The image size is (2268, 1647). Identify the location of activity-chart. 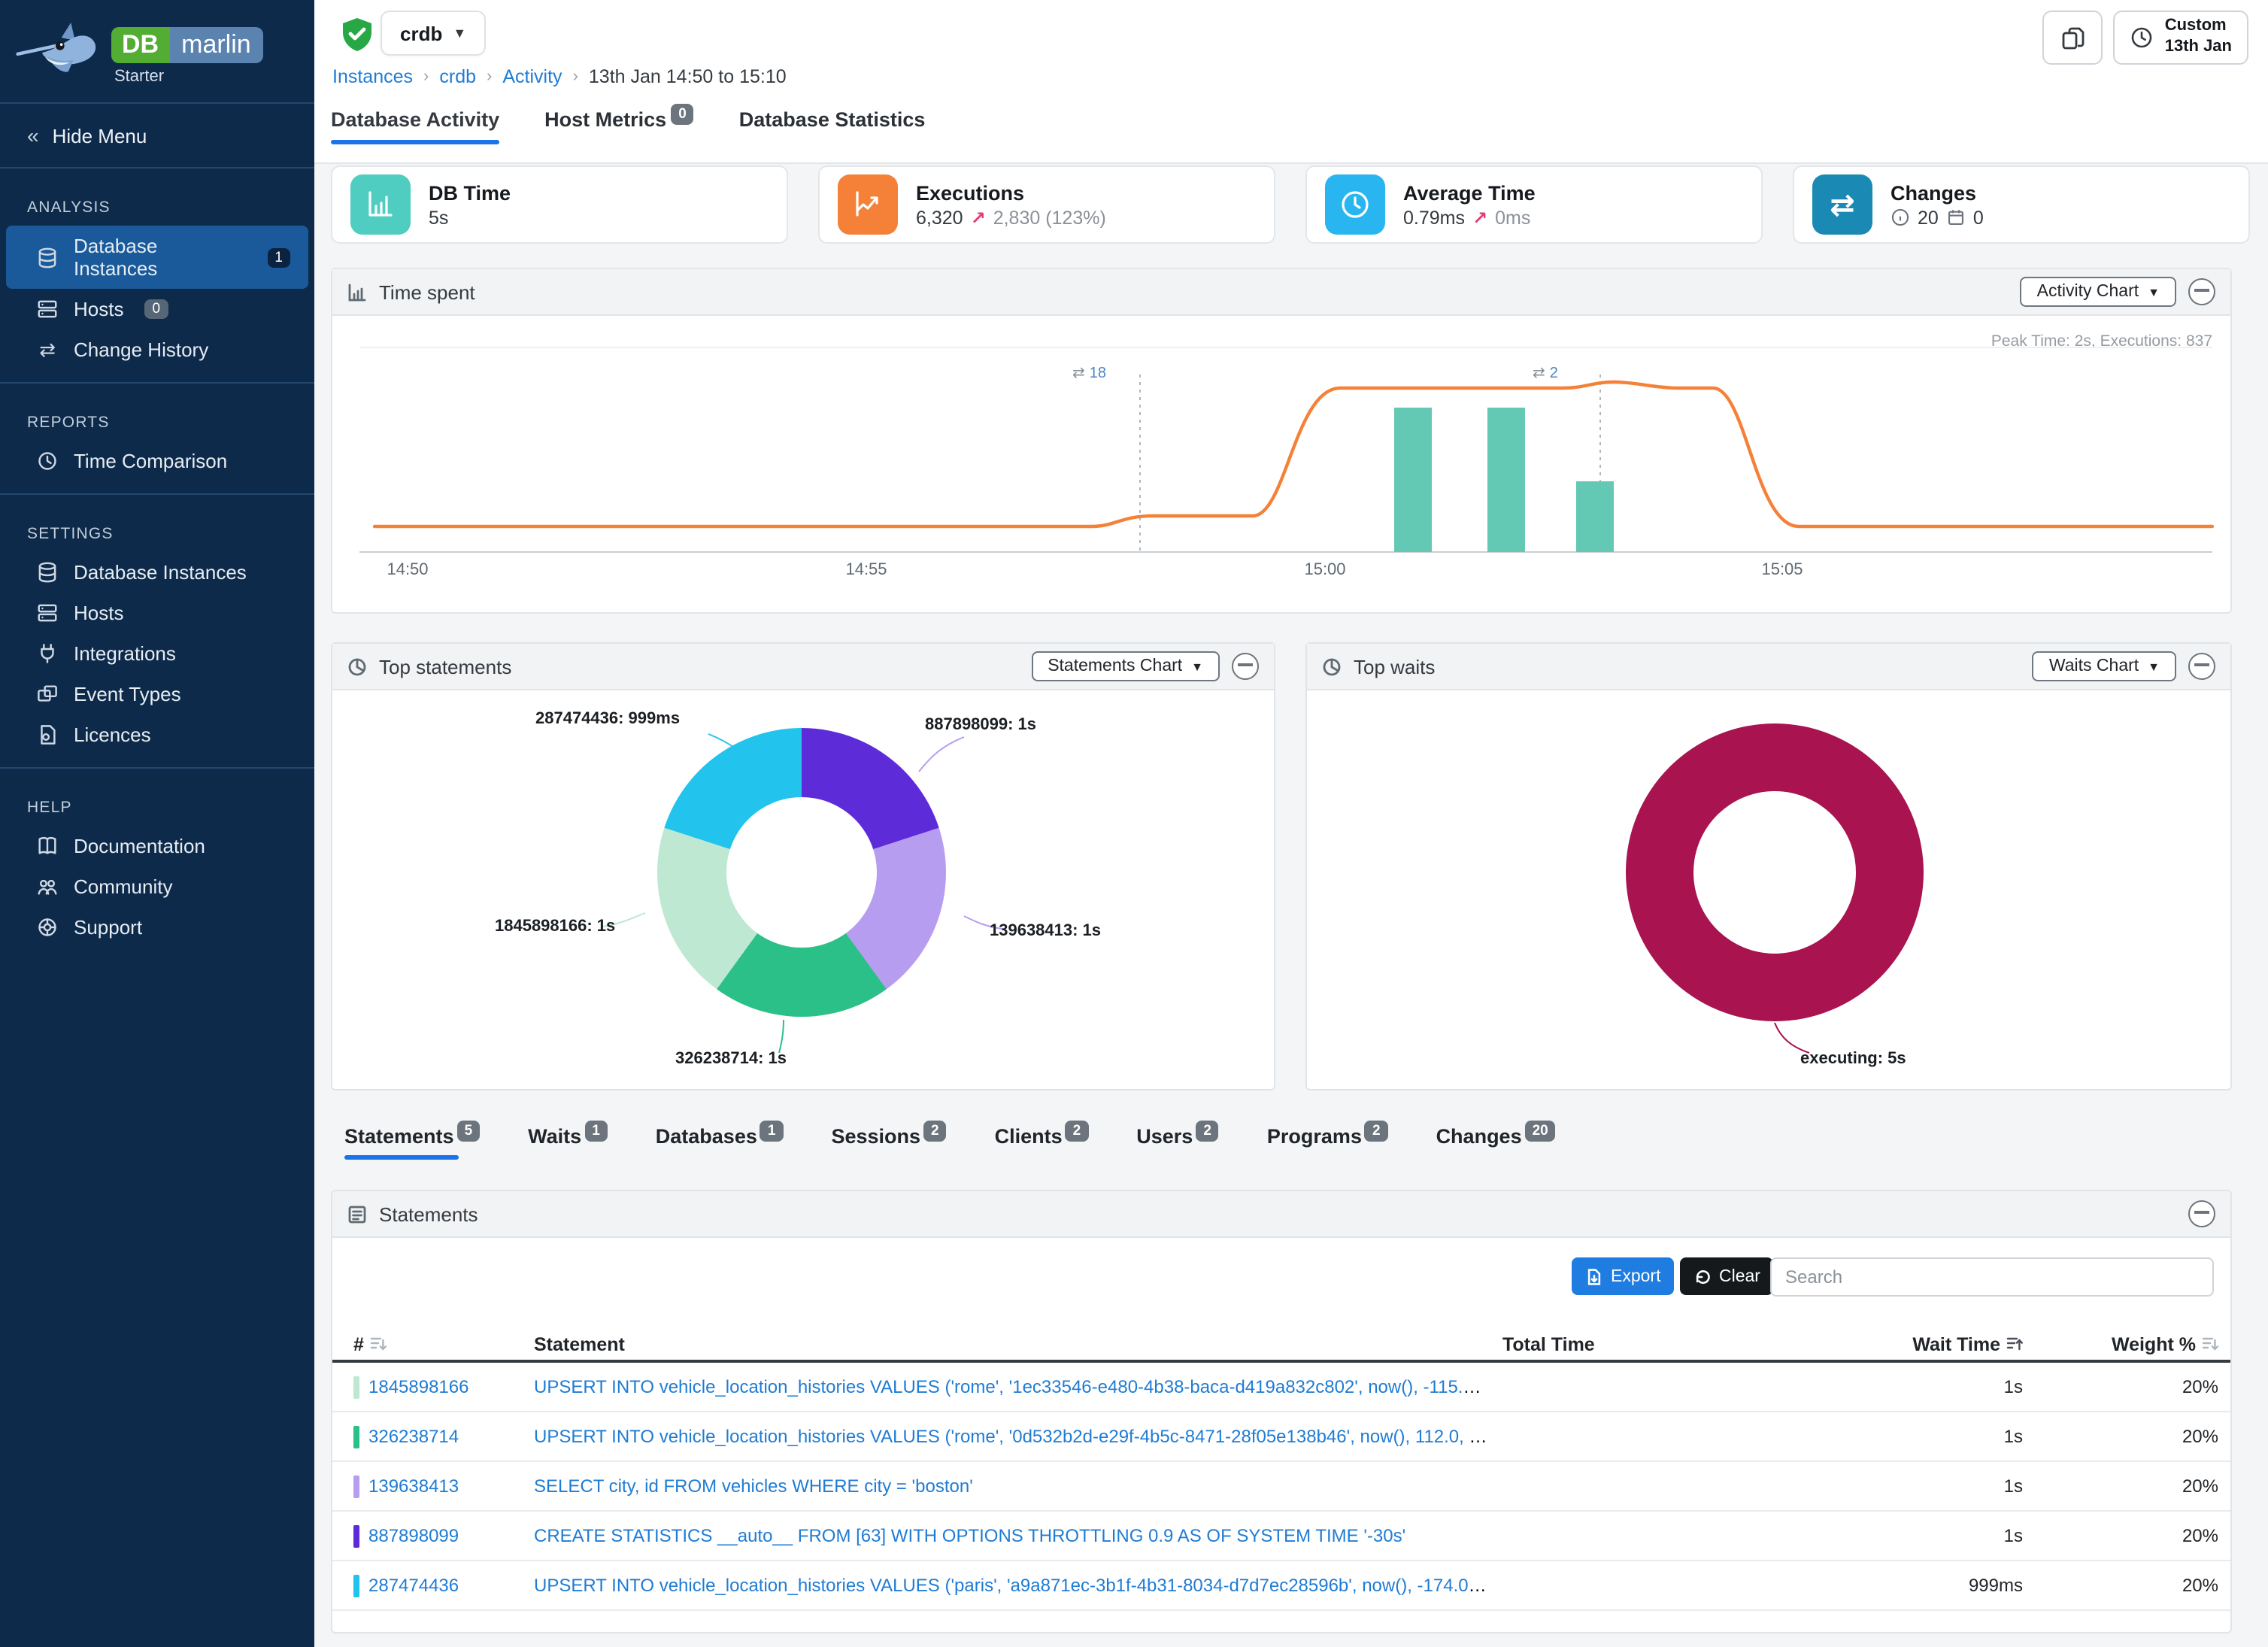
(1281, 434).